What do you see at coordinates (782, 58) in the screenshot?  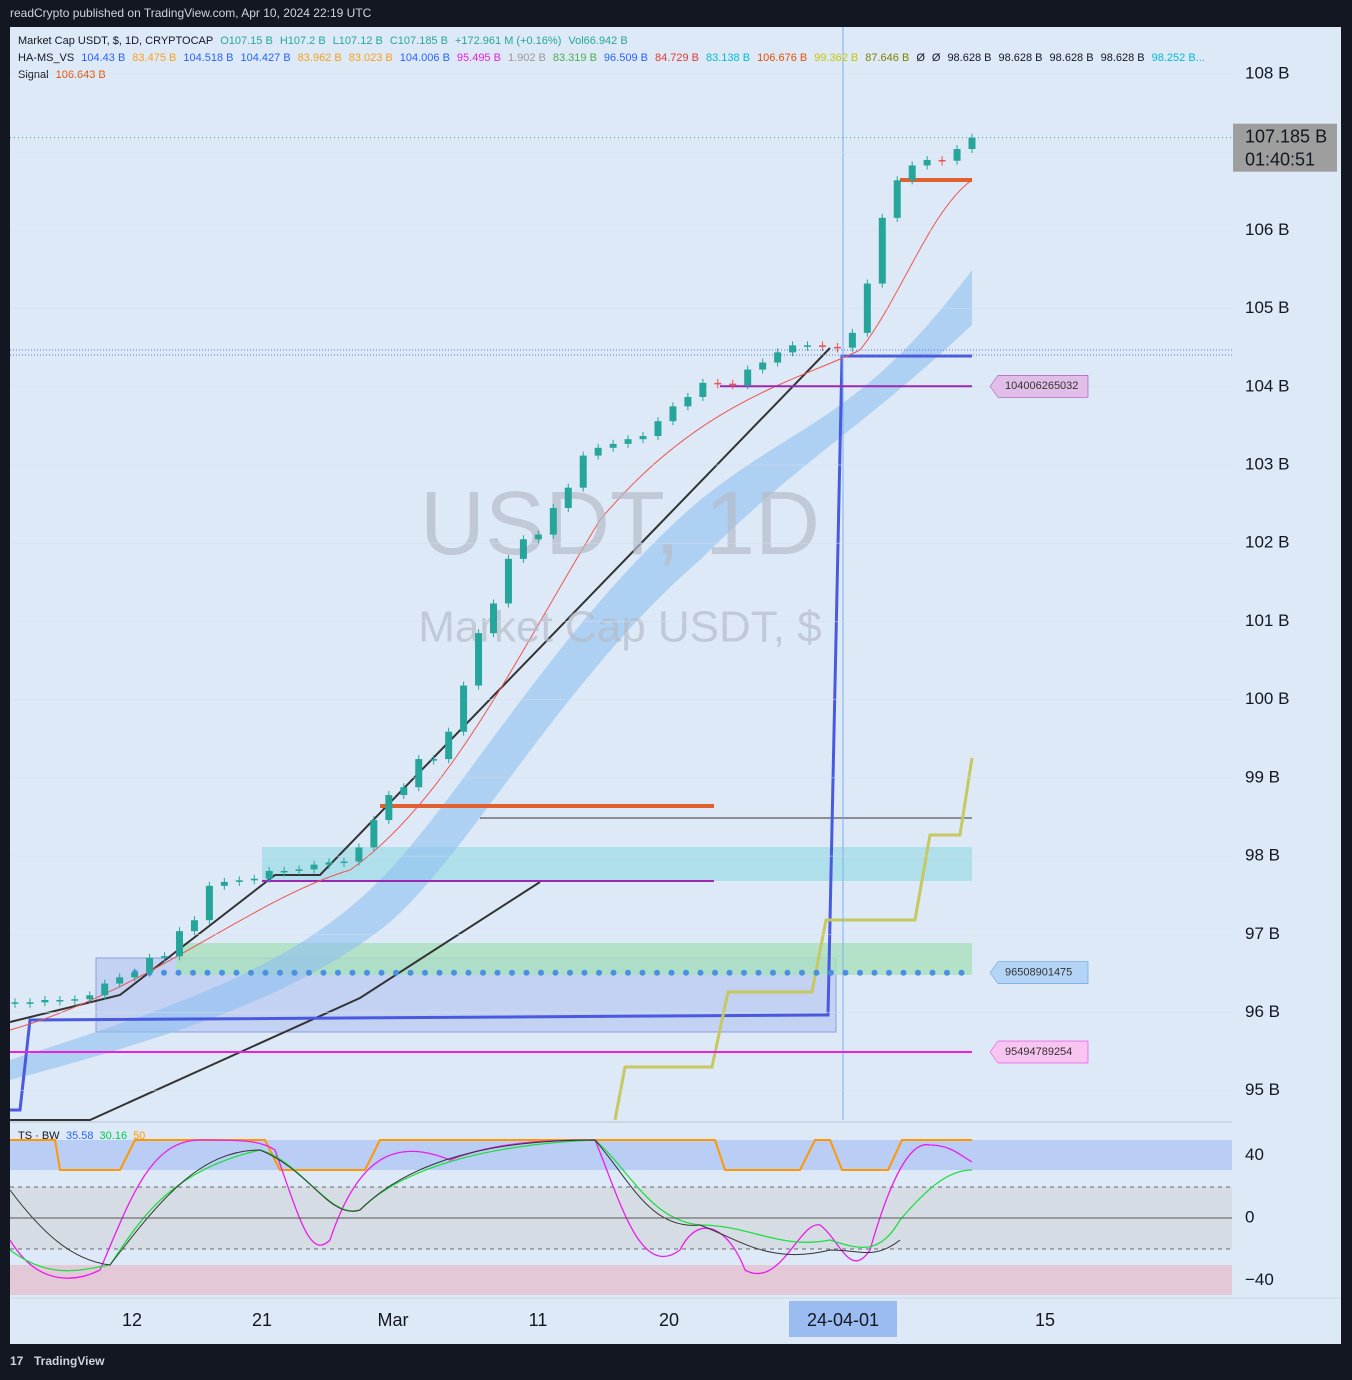 I see `legend-item: 106.676 B` at bounding box center [782, 58].